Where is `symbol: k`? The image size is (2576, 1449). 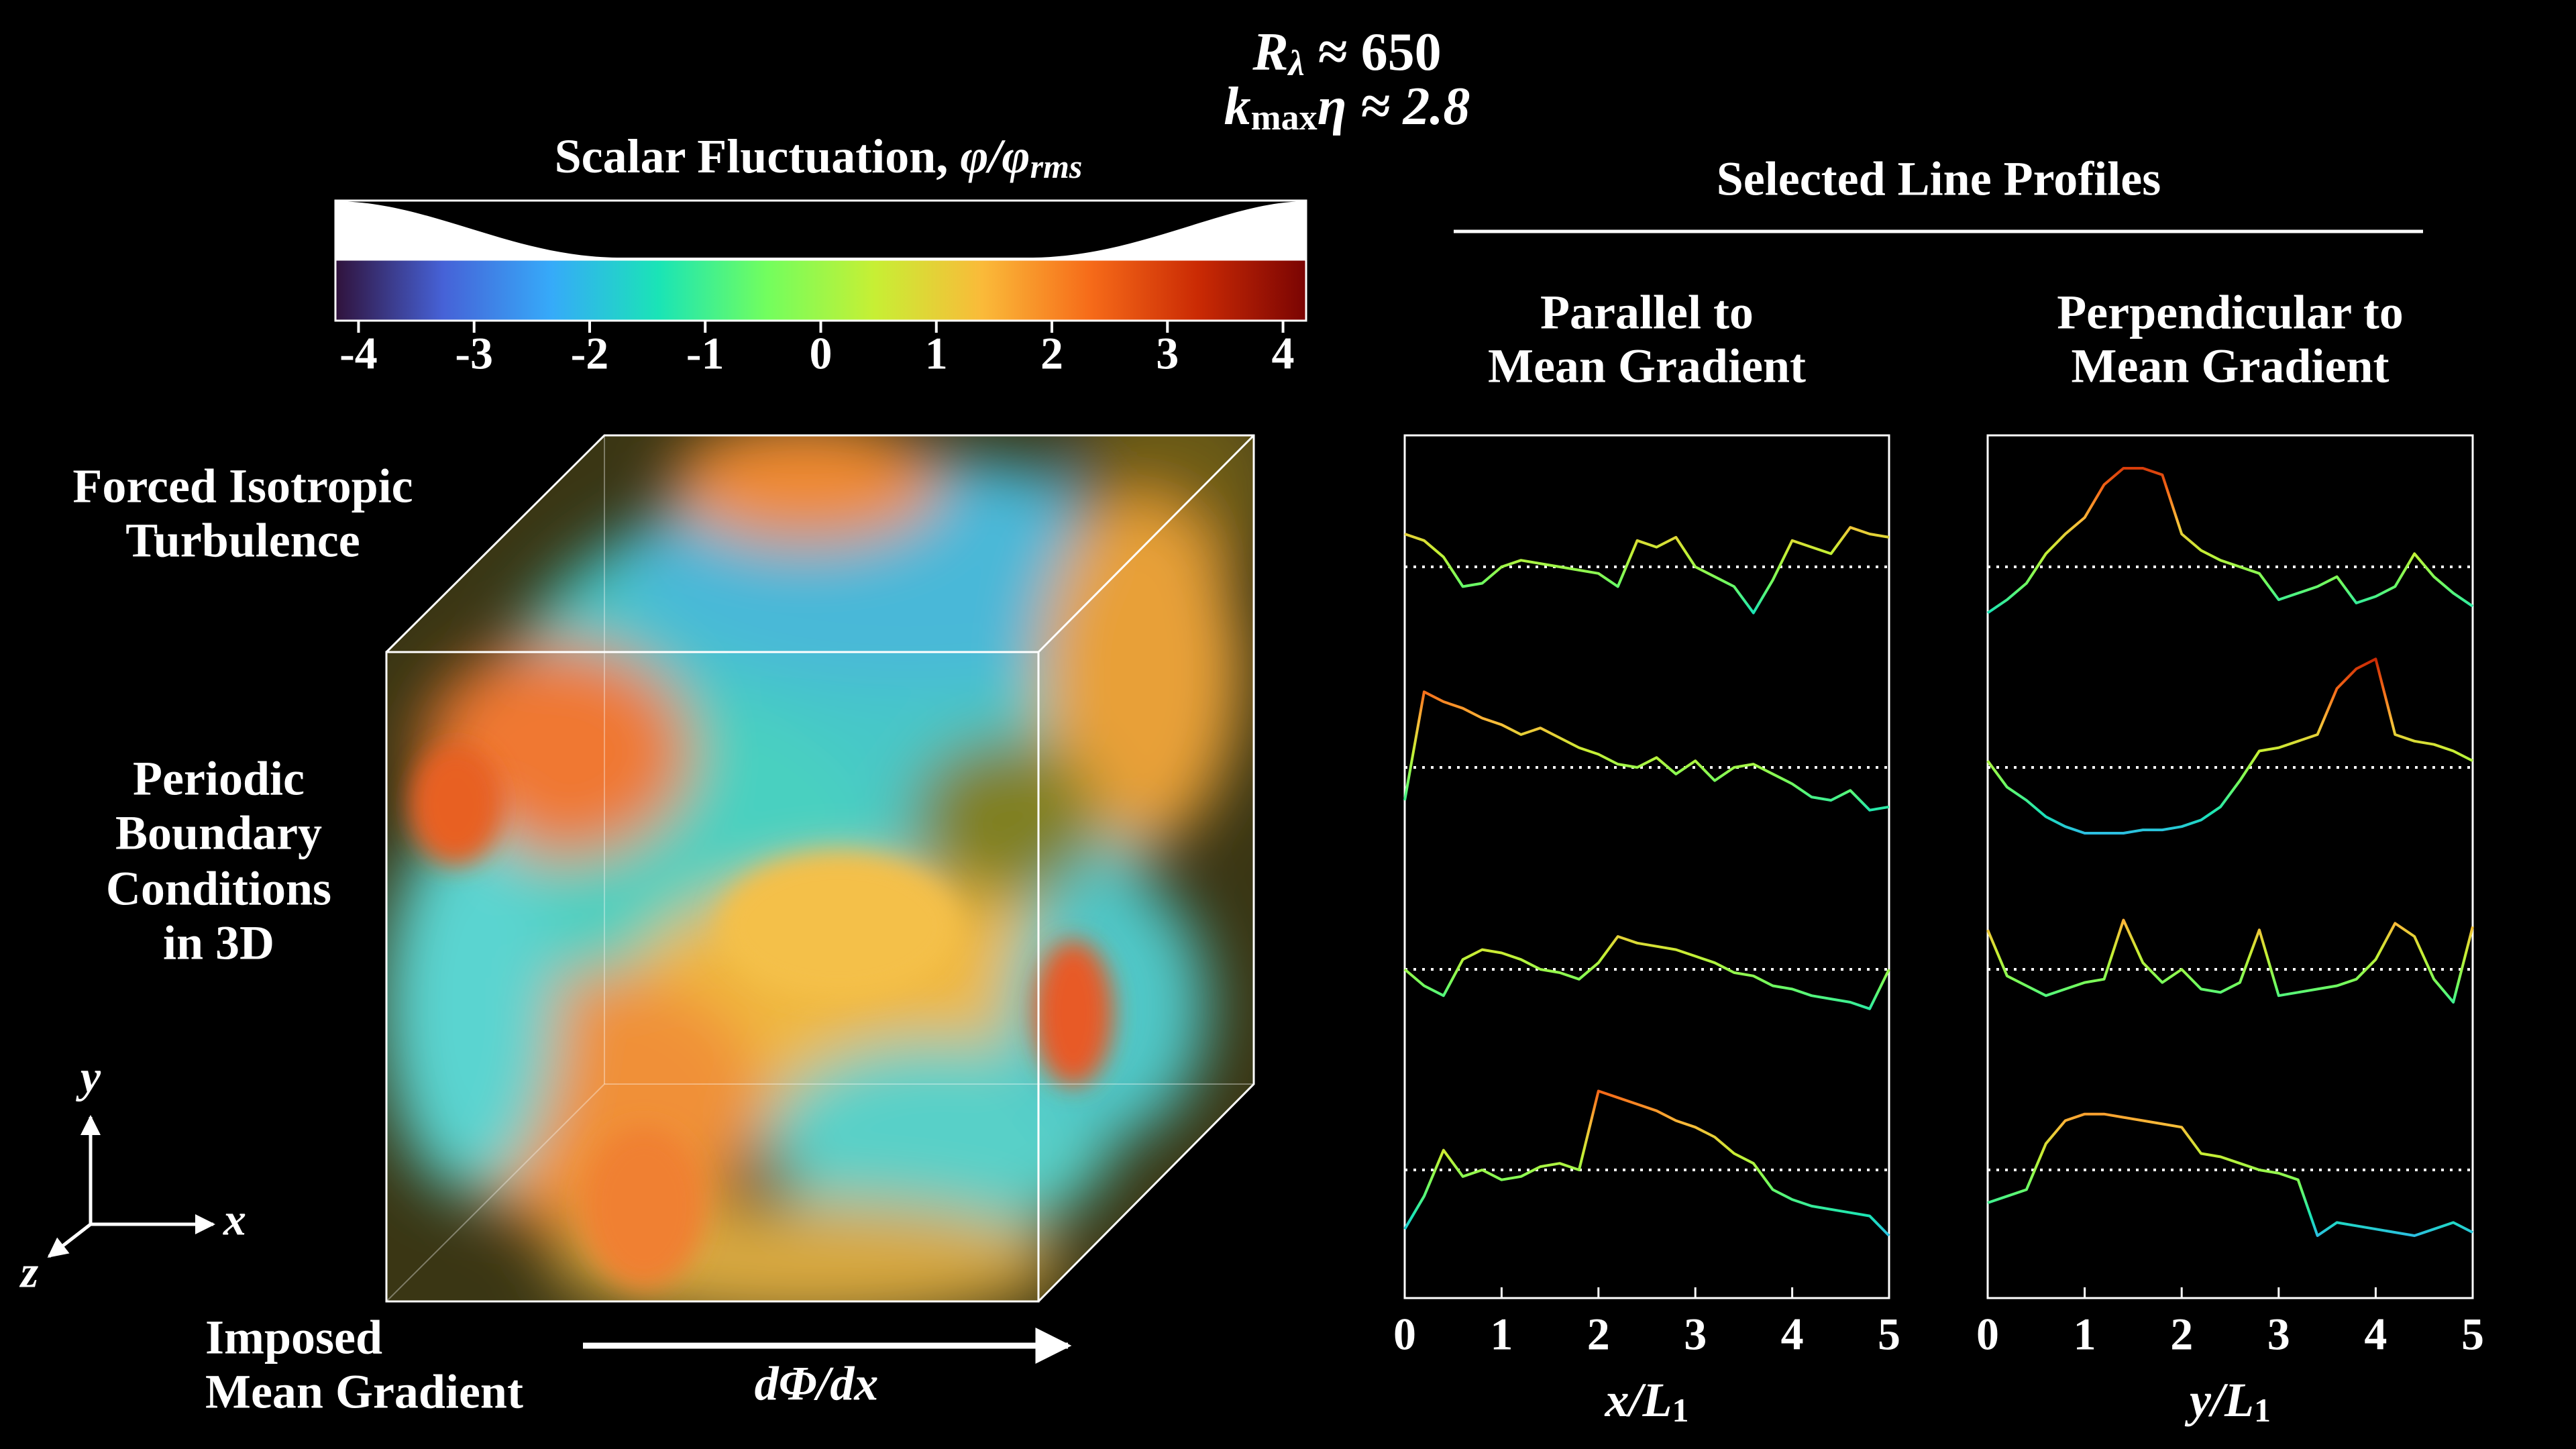 symbol: k is located at coordinates (1237, 106).